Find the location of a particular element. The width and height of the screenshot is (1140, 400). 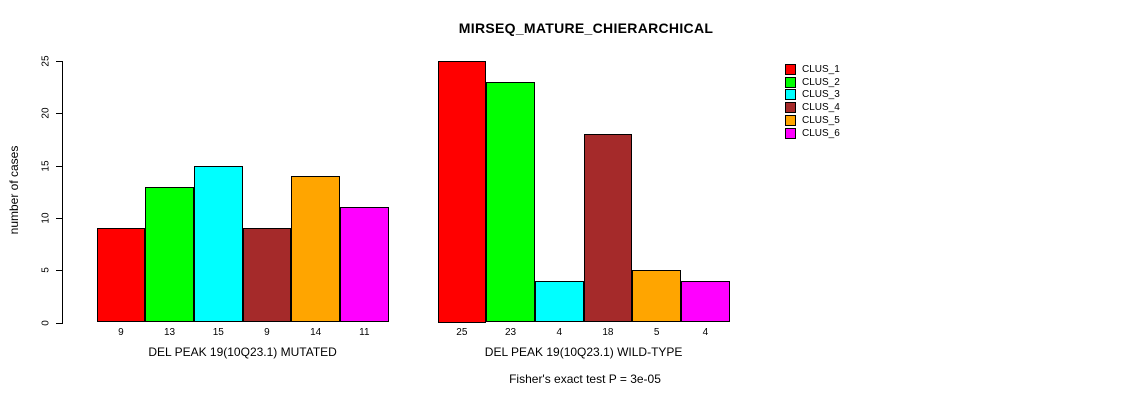

chart-title: MIRSEQ_MATURE_CHIERARCHICAL is located at coordinates (586, 28).